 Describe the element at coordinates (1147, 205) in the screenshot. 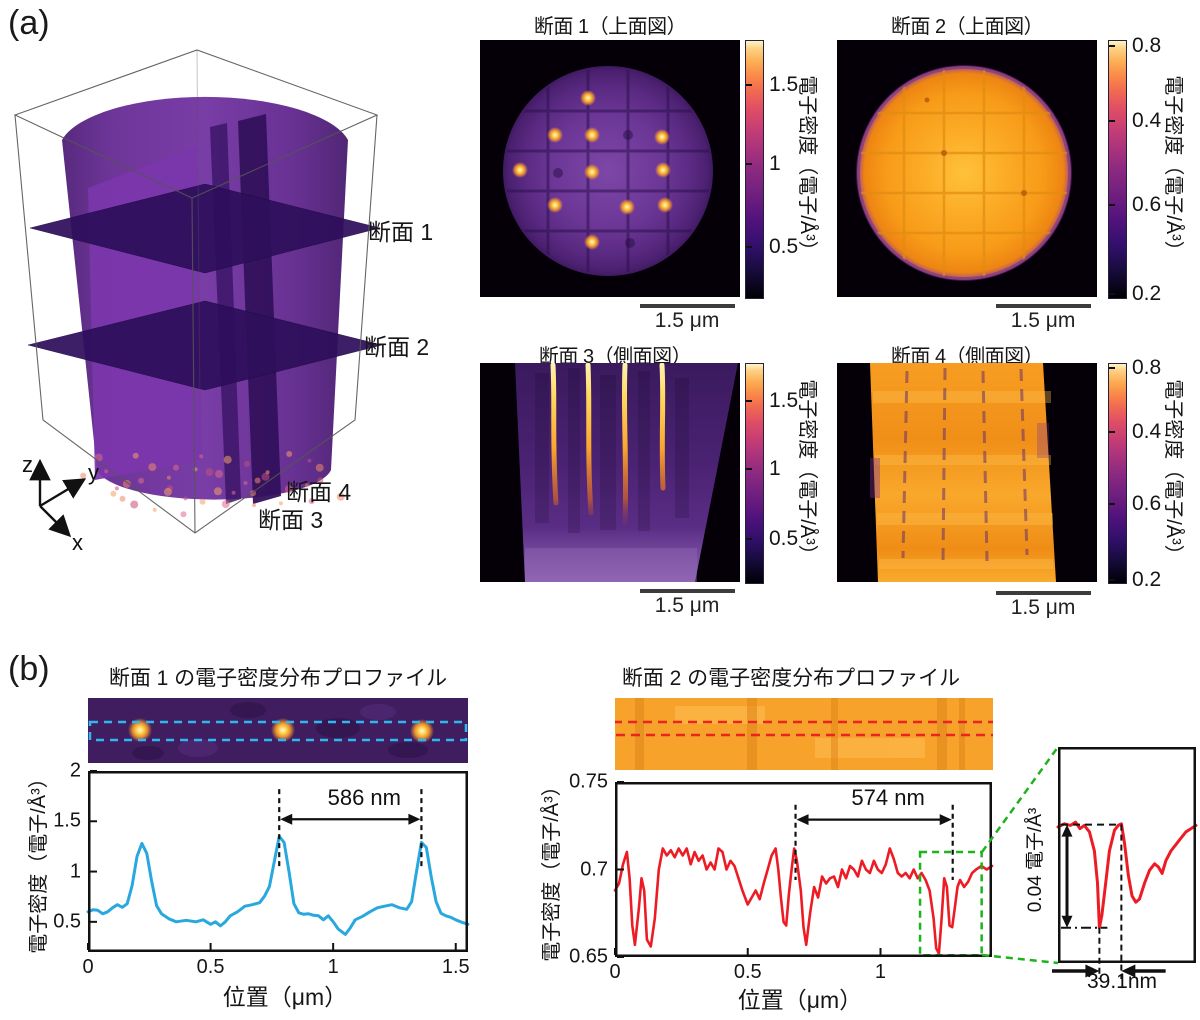

I see `colorbar-tick-label: 0.6` at that location.